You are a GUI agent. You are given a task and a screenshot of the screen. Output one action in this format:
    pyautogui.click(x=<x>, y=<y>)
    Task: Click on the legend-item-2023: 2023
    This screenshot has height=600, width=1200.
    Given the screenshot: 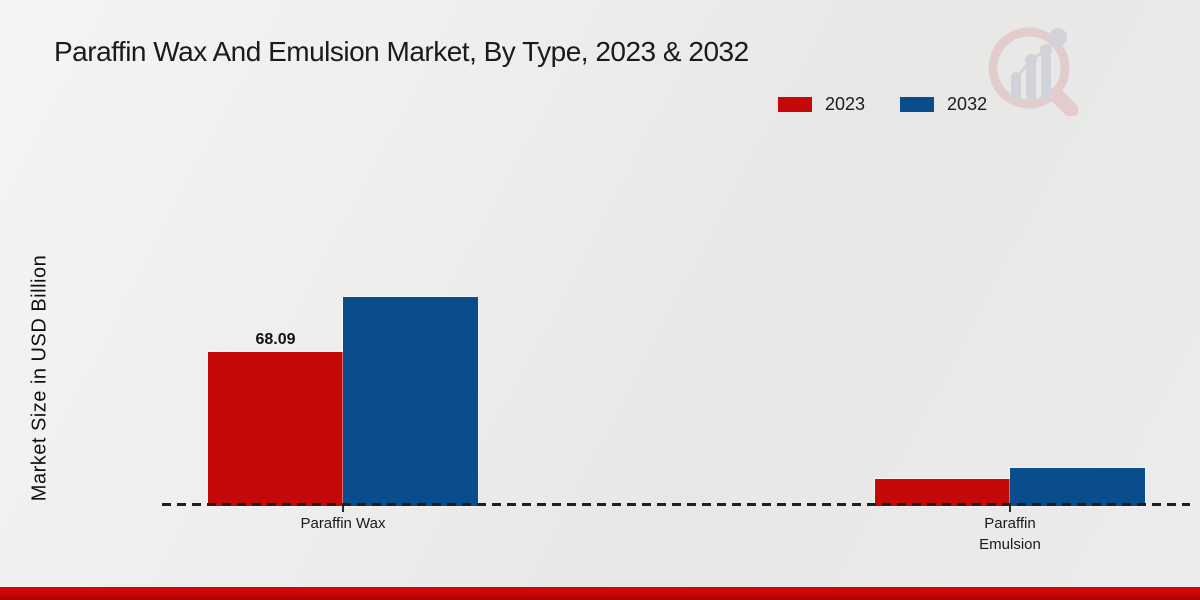 What is the action you would take?
    pyautogui.click(x=821, y=104)
    